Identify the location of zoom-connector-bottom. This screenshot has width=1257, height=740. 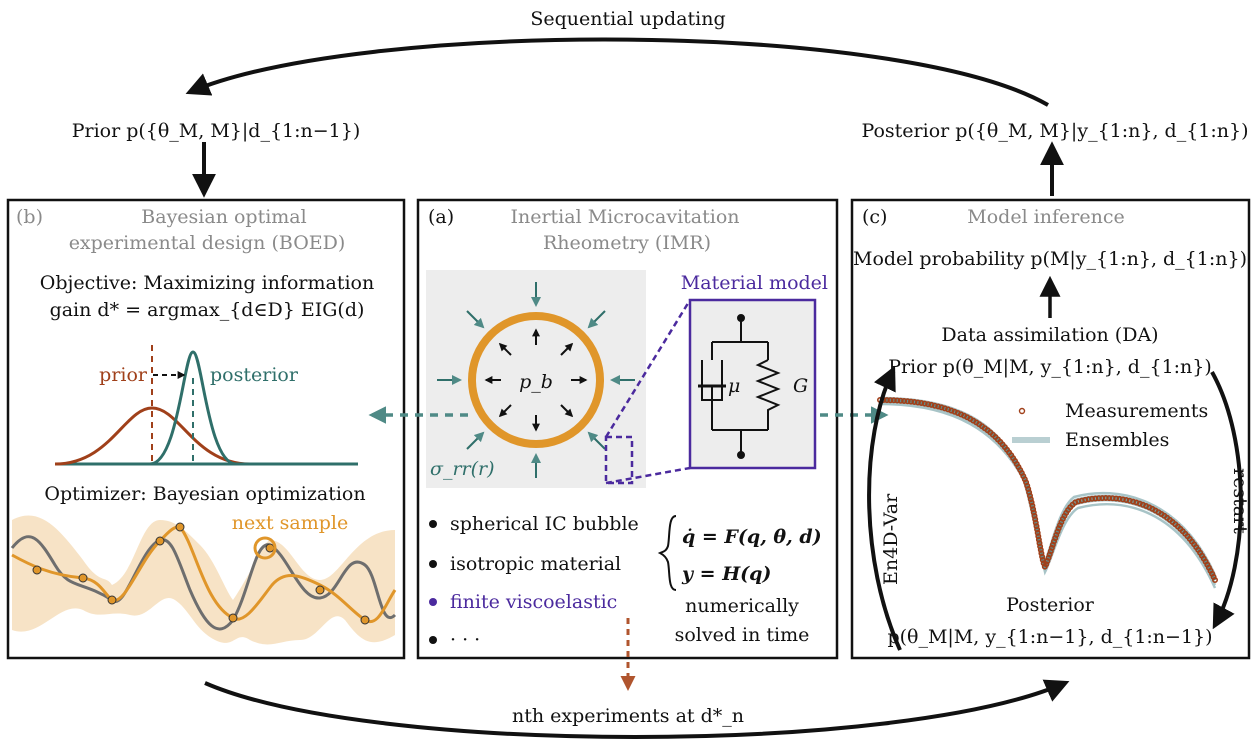
(648, 475).